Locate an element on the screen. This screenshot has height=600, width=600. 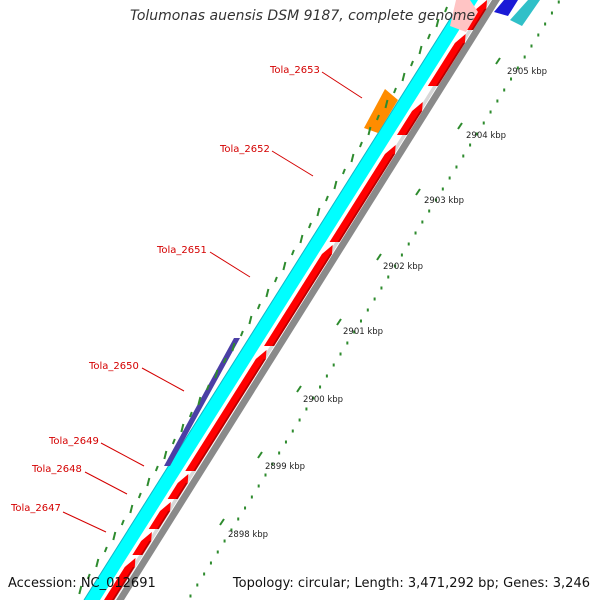
scale-tick-2900: 2900 kbp is located at coordinates (323, 400).